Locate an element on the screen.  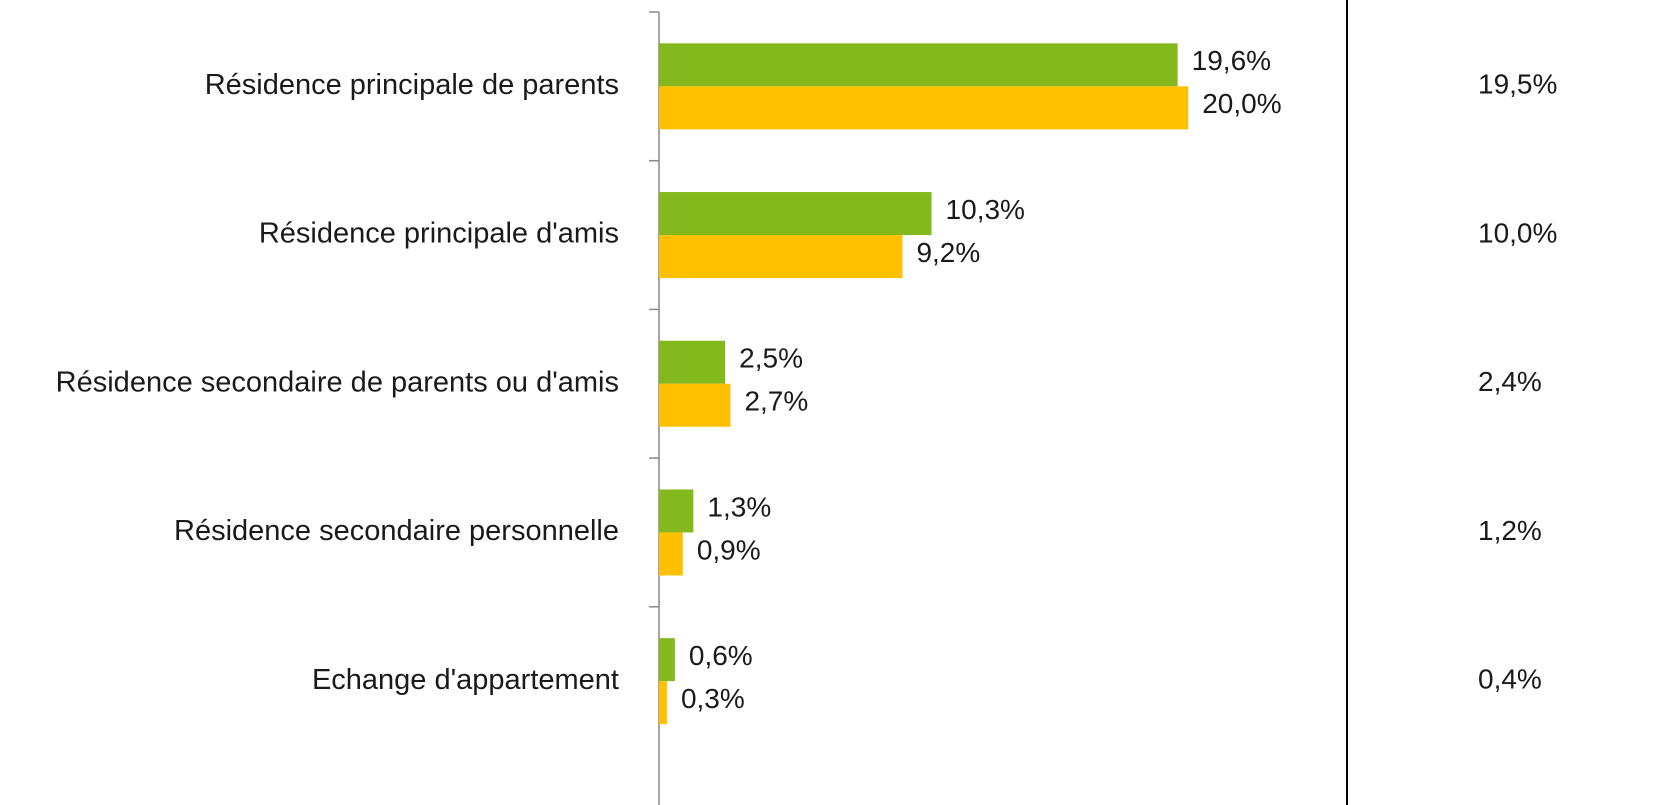
column-value: 0,4% is located at coordinates (1510, 679).